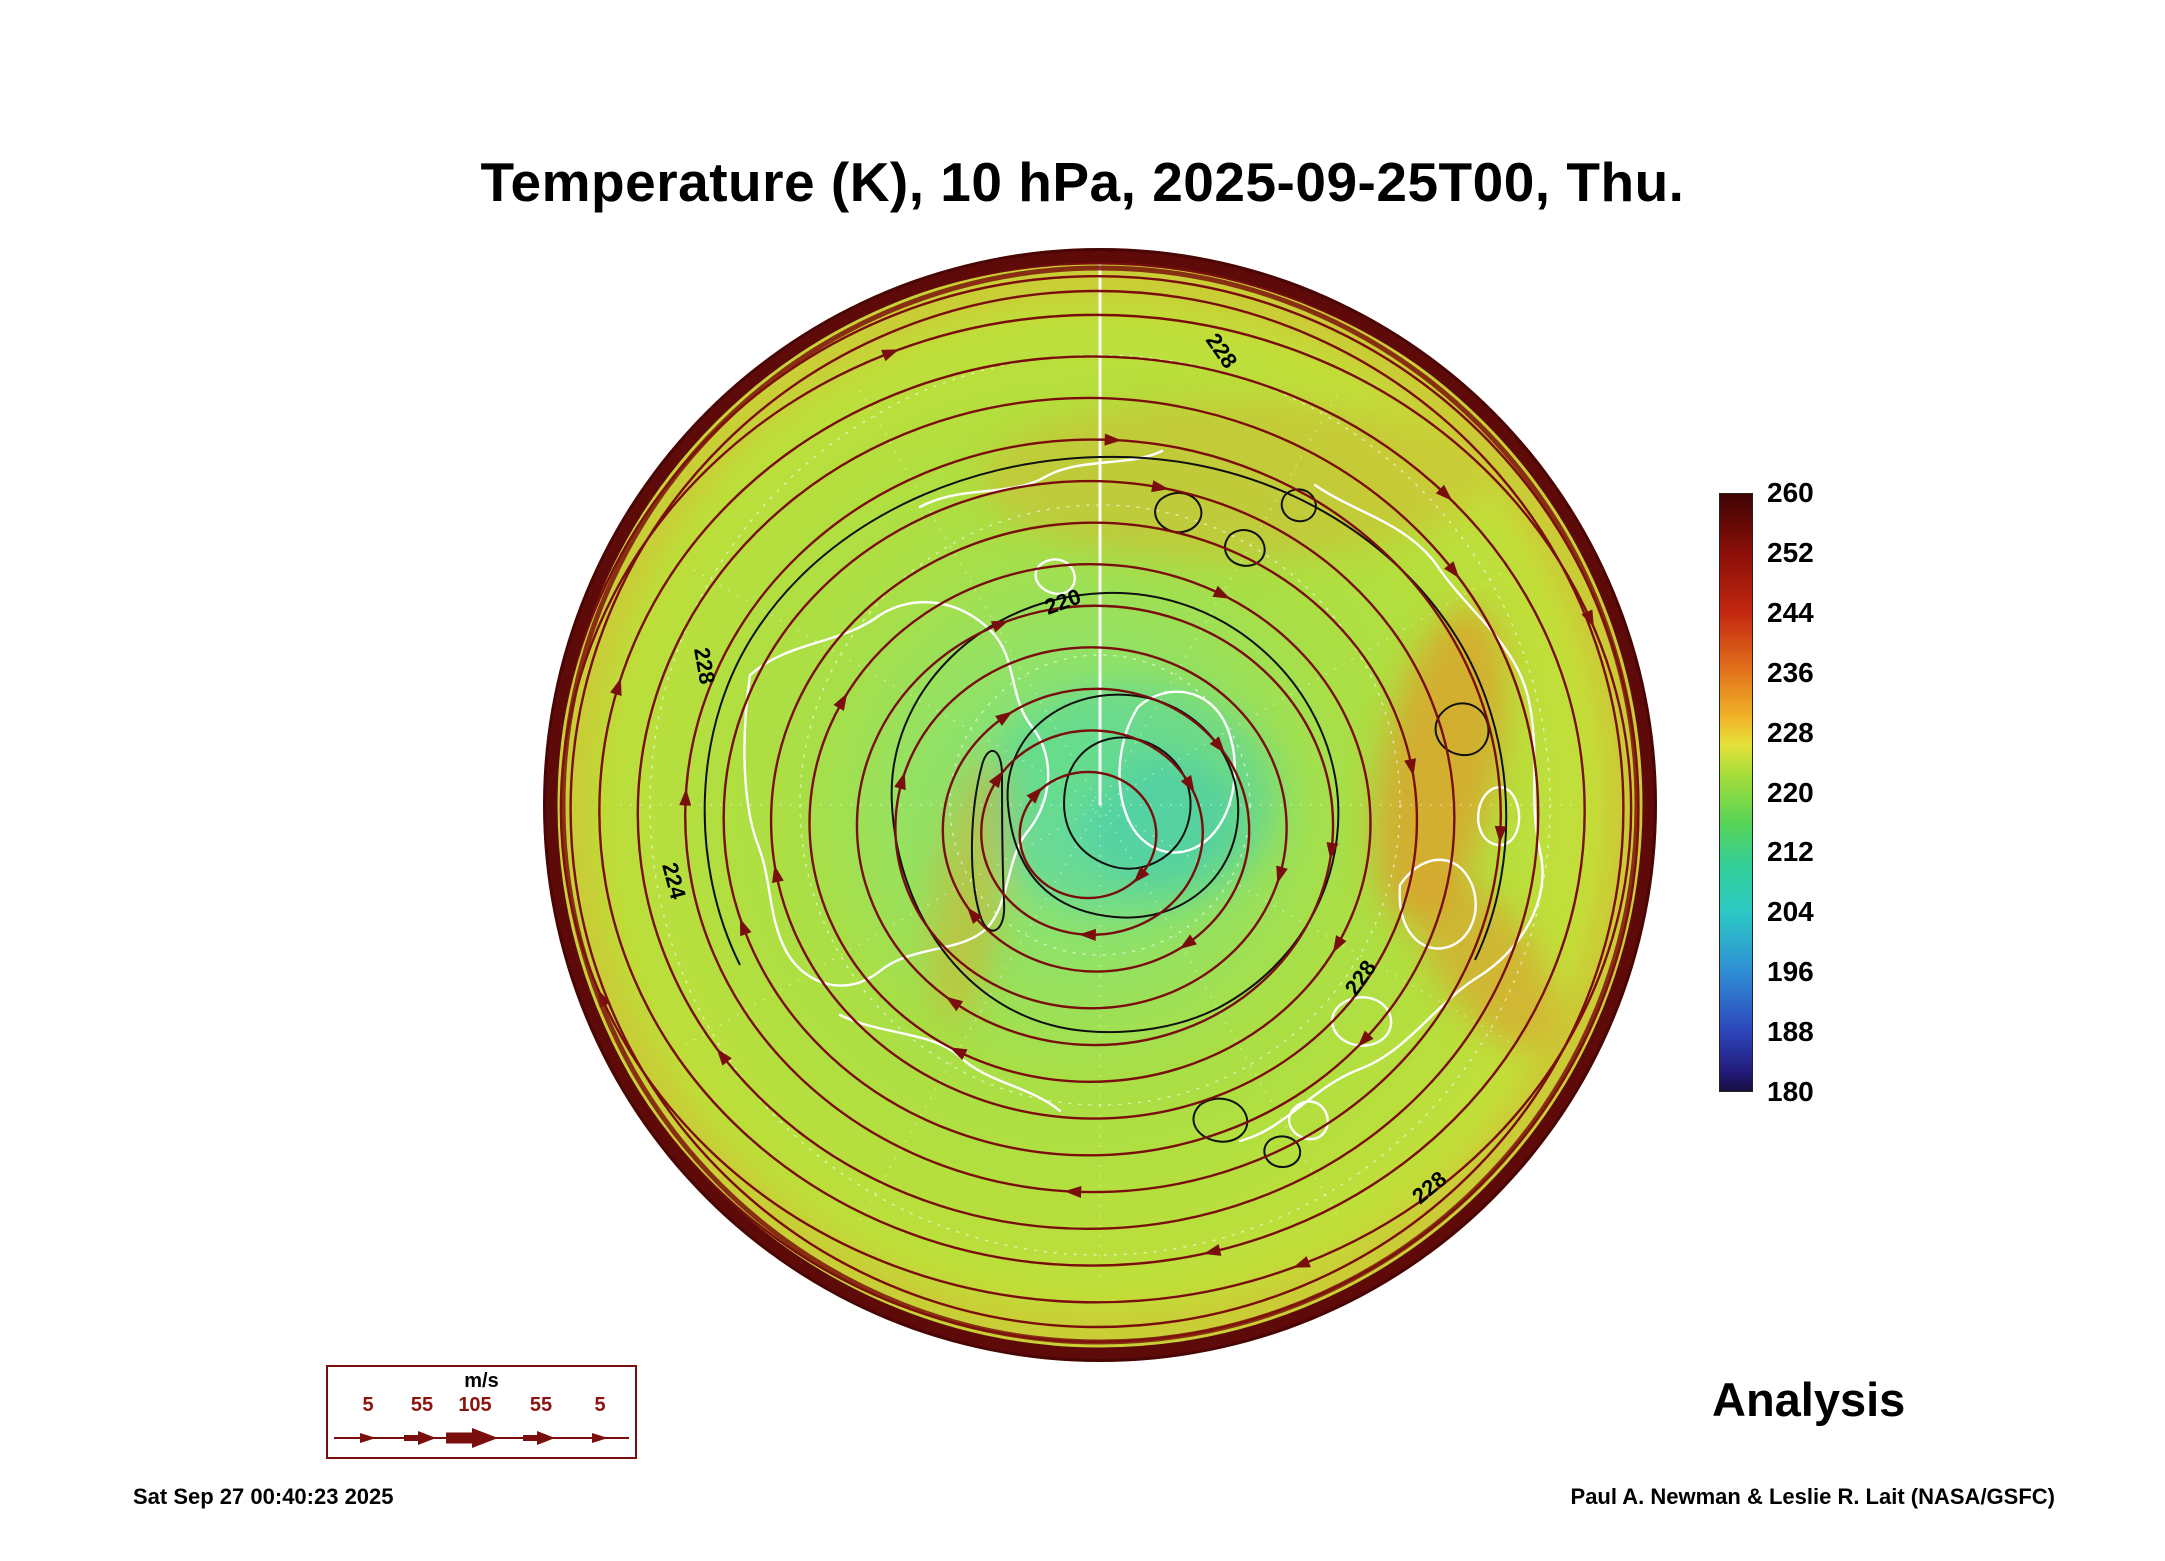 This screenshot has width=2165, height=1561. I want to click on wind-legend-value: 105, so click(475, 1405).